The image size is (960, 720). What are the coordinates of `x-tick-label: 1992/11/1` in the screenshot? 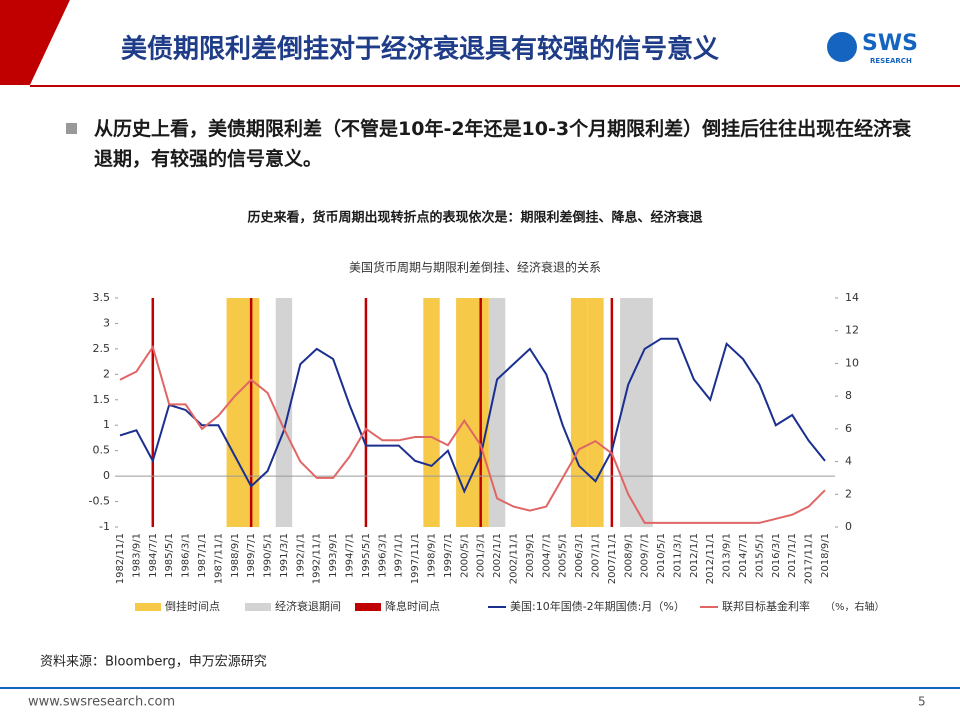 It's located at (317, 558).